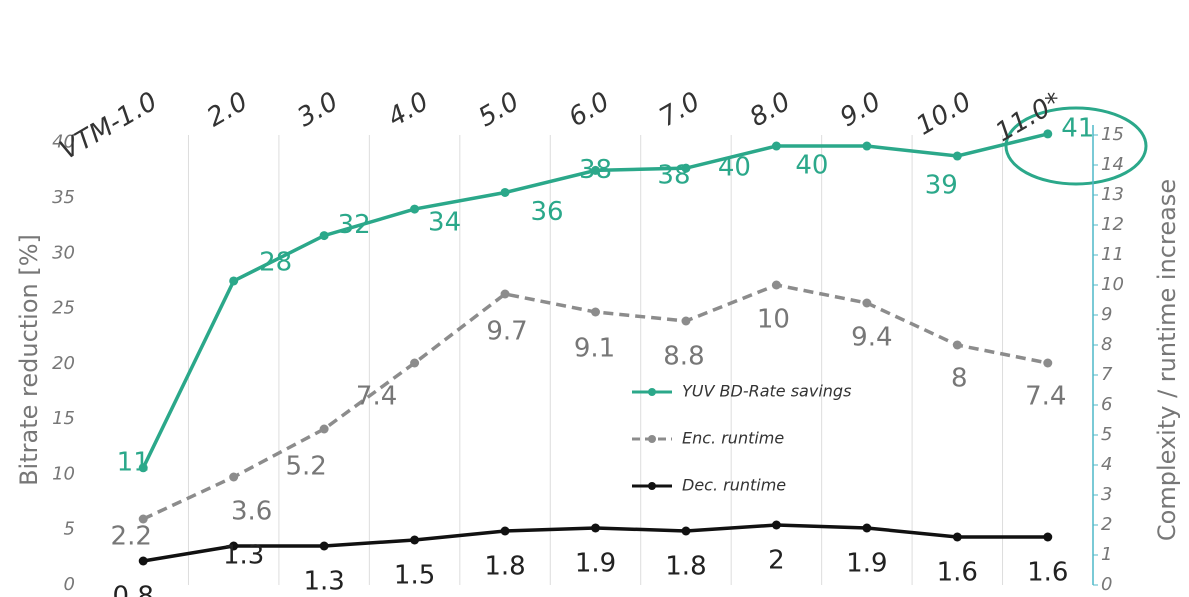  Describe the element at coordinates (943, 114) in the screenshot. I see `x-tick-label: 10.0` at that location.